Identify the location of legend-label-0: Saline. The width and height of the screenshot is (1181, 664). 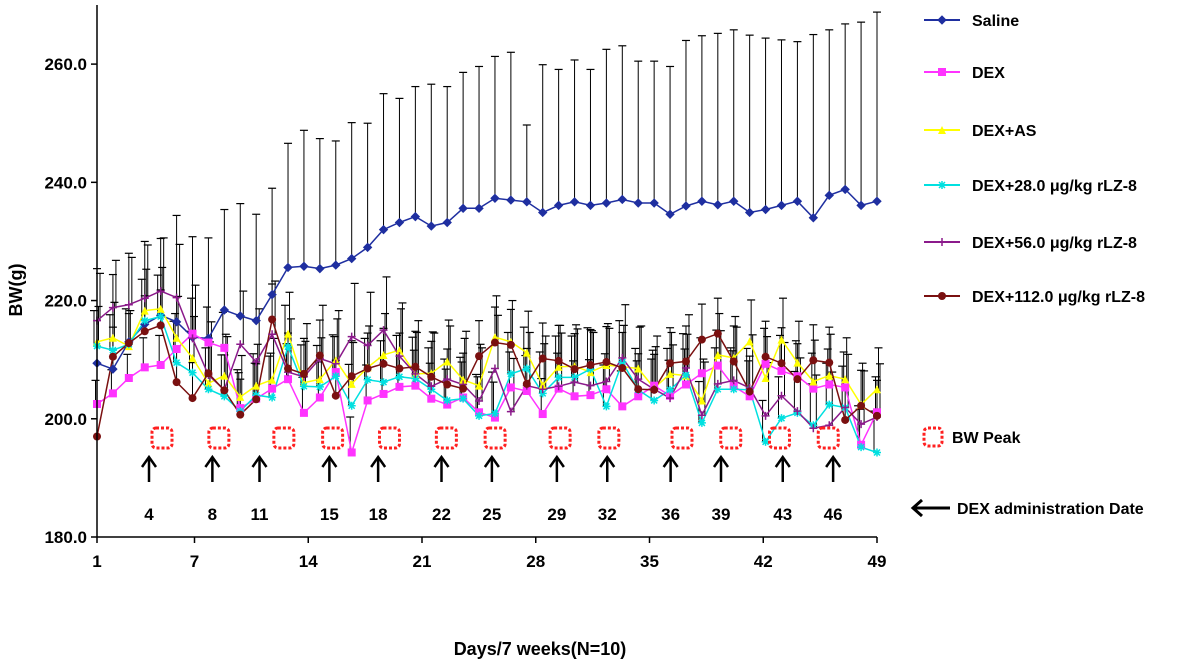
(995, 21).